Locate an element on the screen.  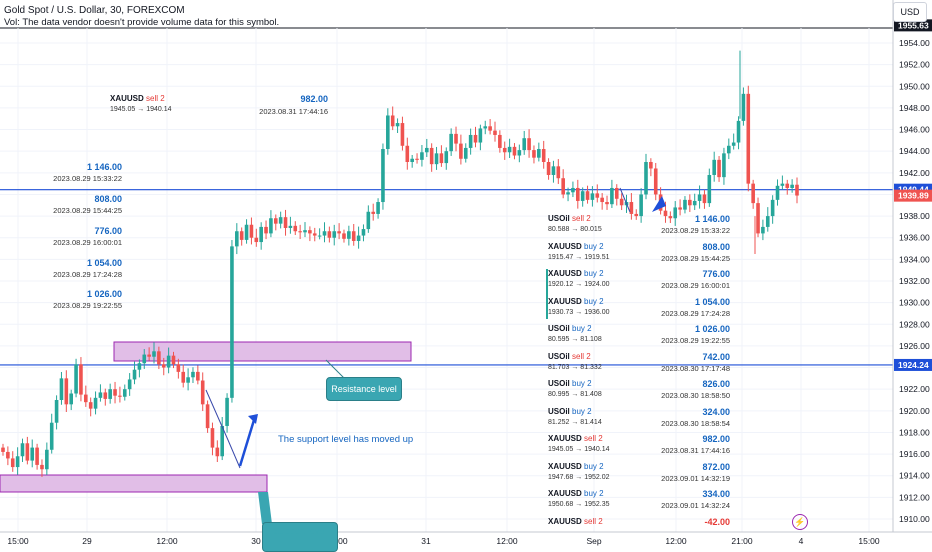
top-trade-side: sell 2 is located at coordinates (155, 98).